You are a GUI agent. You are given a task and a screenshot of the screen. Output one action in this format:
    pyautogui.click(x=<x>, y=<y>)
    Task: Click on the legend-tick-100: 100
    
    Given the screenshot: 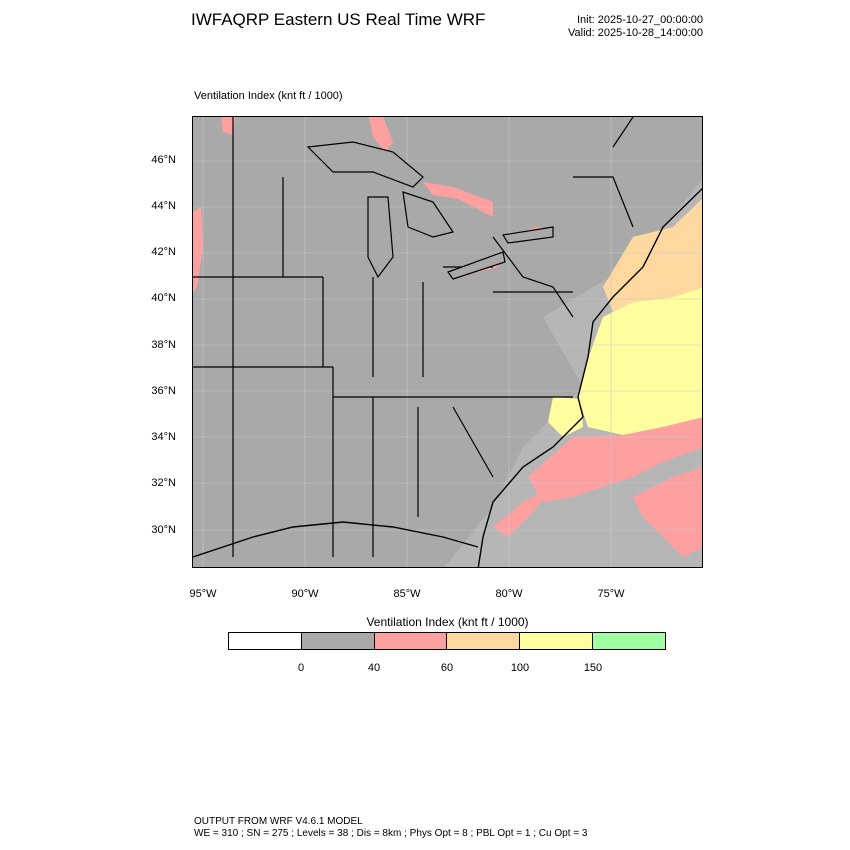 What is the action you would take?
    pyautogui.click(x=520, y=668)
    